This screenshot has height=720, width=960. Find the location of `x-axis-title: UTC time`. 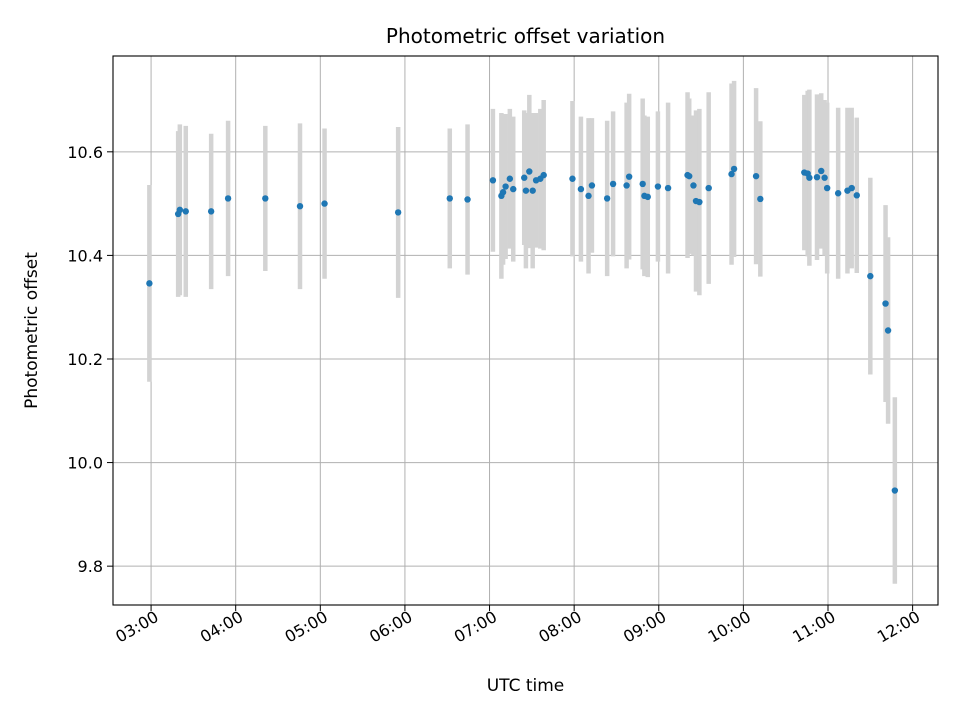

x-axis-title: UTC time is located at coordinates (526, 686).